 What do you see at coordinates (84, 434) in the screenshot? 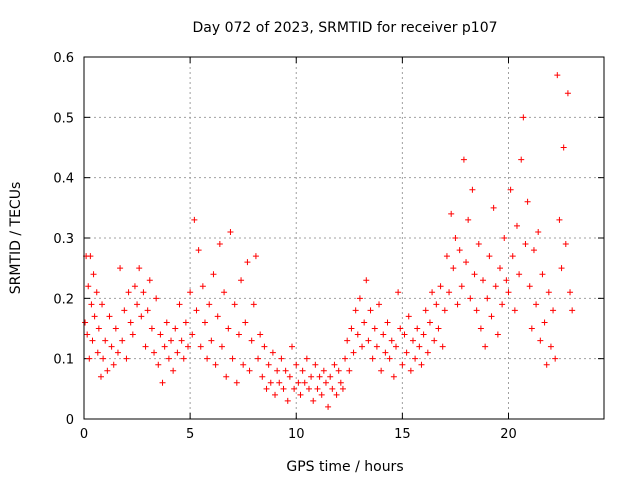
I see `x-tick-label: 0` at bounding box center [84, 434].